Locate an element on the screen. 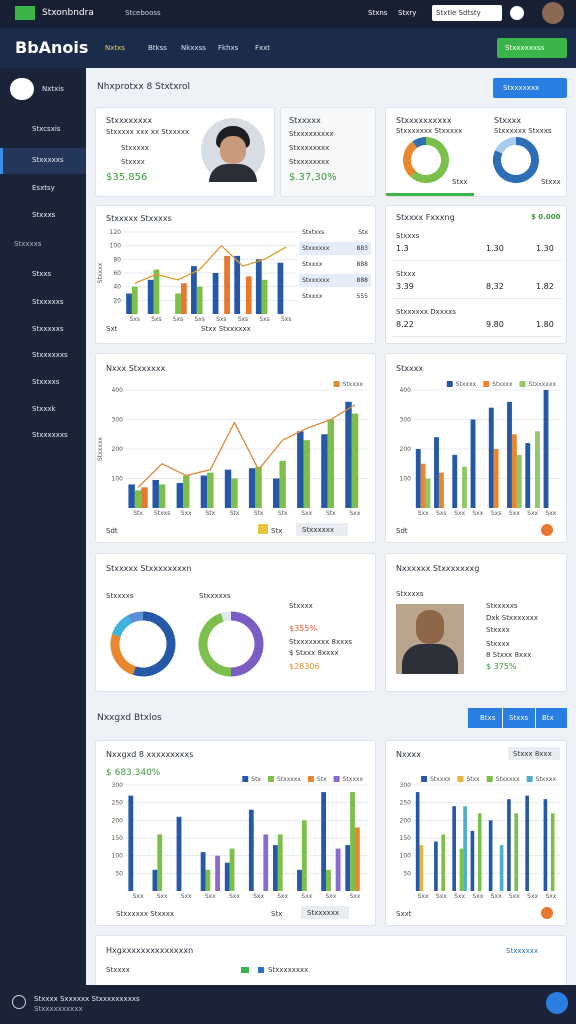 Image resolution: width=576 pixels, height=1024 pixels. sidebar-item: Esxtsy is located at coordinates (43, 188).